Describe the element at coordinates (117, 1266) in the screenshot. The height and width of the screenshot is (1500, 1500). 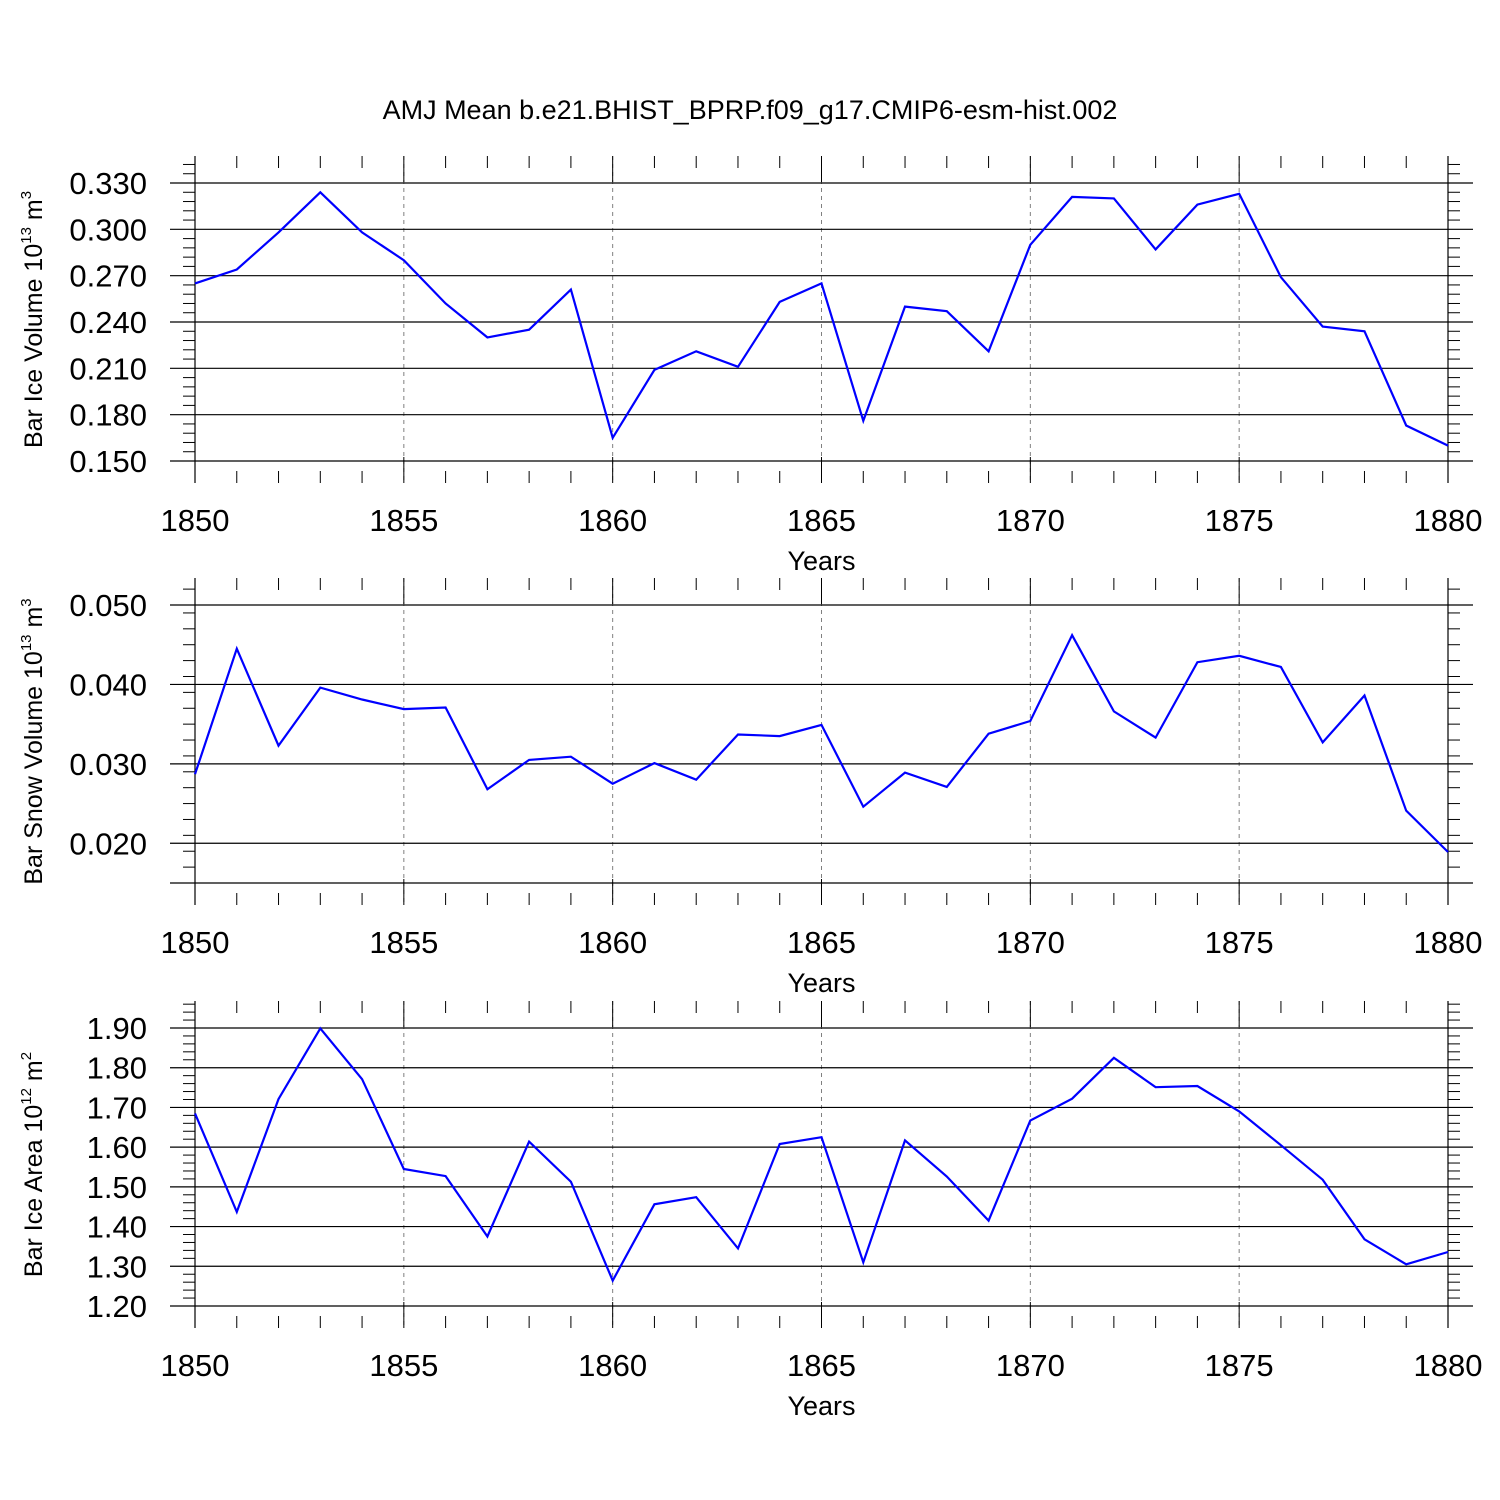
I see `y-tick-label: 1.30` at that location.